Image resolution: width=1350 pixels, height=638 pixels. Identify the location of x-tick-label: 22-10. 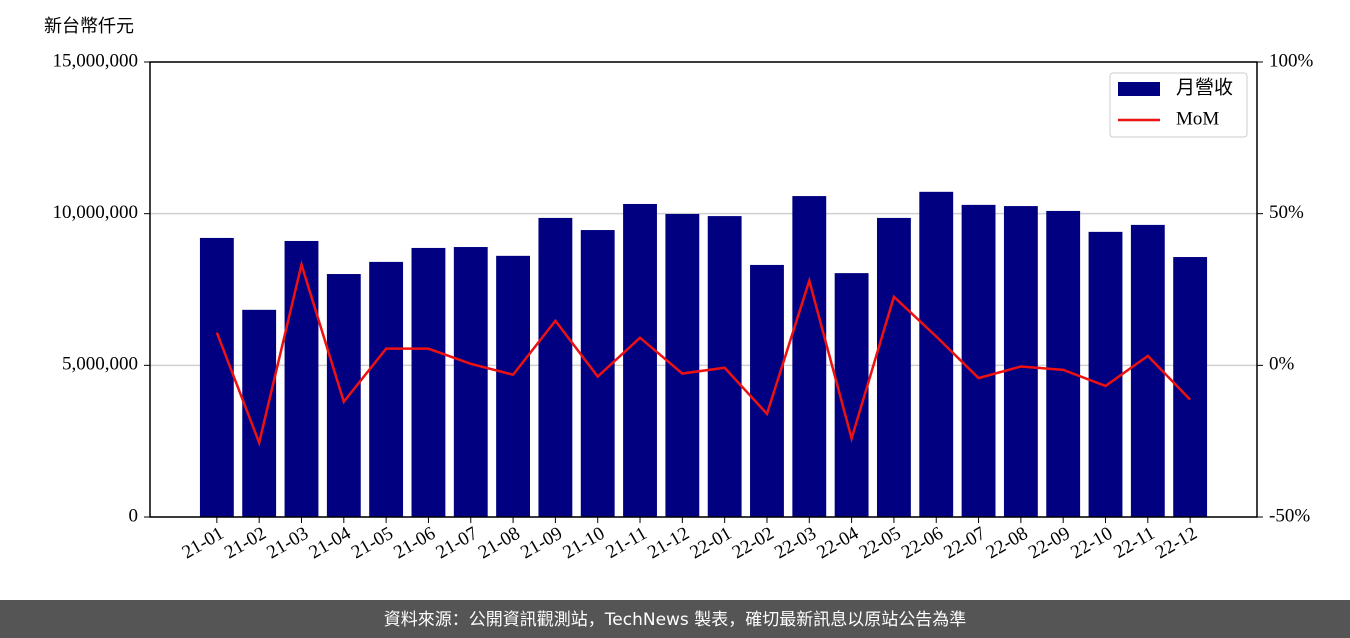
(1091, 543).